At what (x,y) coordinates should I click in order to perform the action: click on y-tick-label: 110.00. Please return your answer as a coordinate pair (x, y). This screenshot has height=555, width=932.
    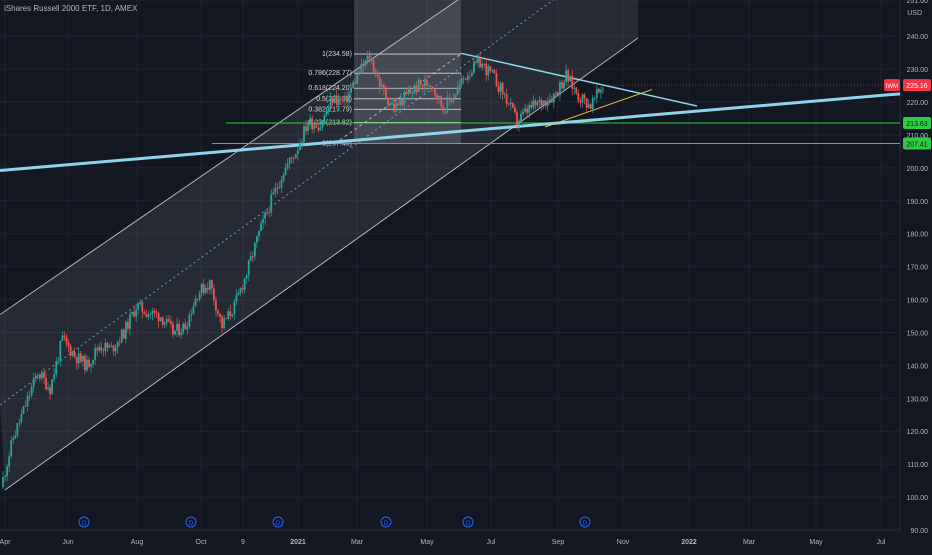
    Looking at the image, I should click on (917, 465).